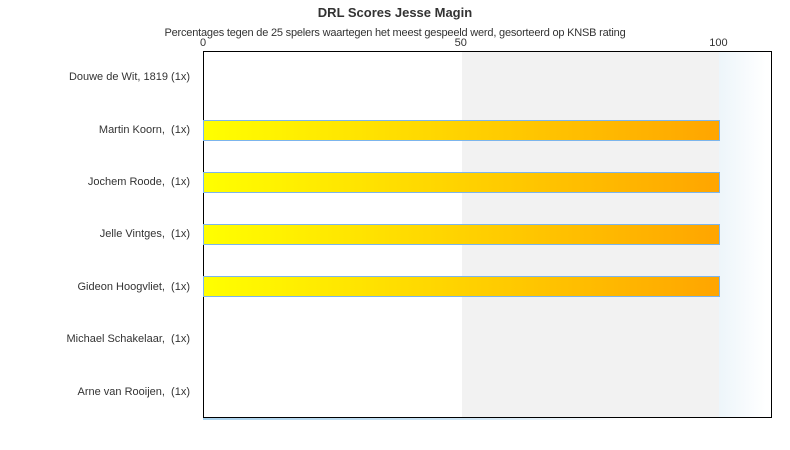 This screenshot has height=450, width=790. What do you see at coordinates (138, 182) in the screenshot?
I see `category-label: Jochem Roode, (1x)` at bounding box center [138, 182].